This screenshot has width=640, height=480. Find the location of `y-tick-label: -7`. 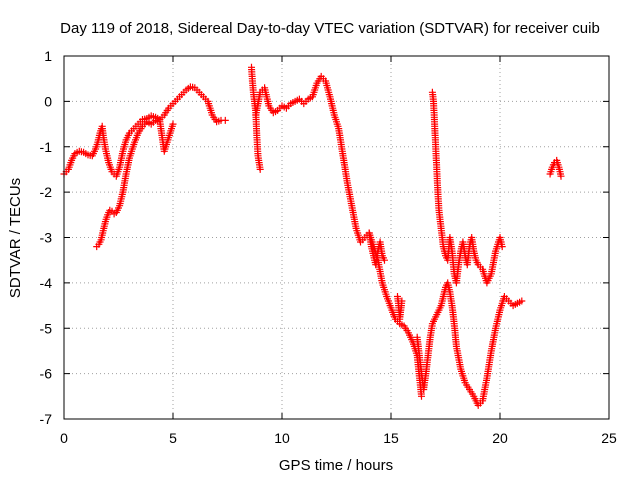

y-tick-label: -7 is located at coordinates (46, 419).